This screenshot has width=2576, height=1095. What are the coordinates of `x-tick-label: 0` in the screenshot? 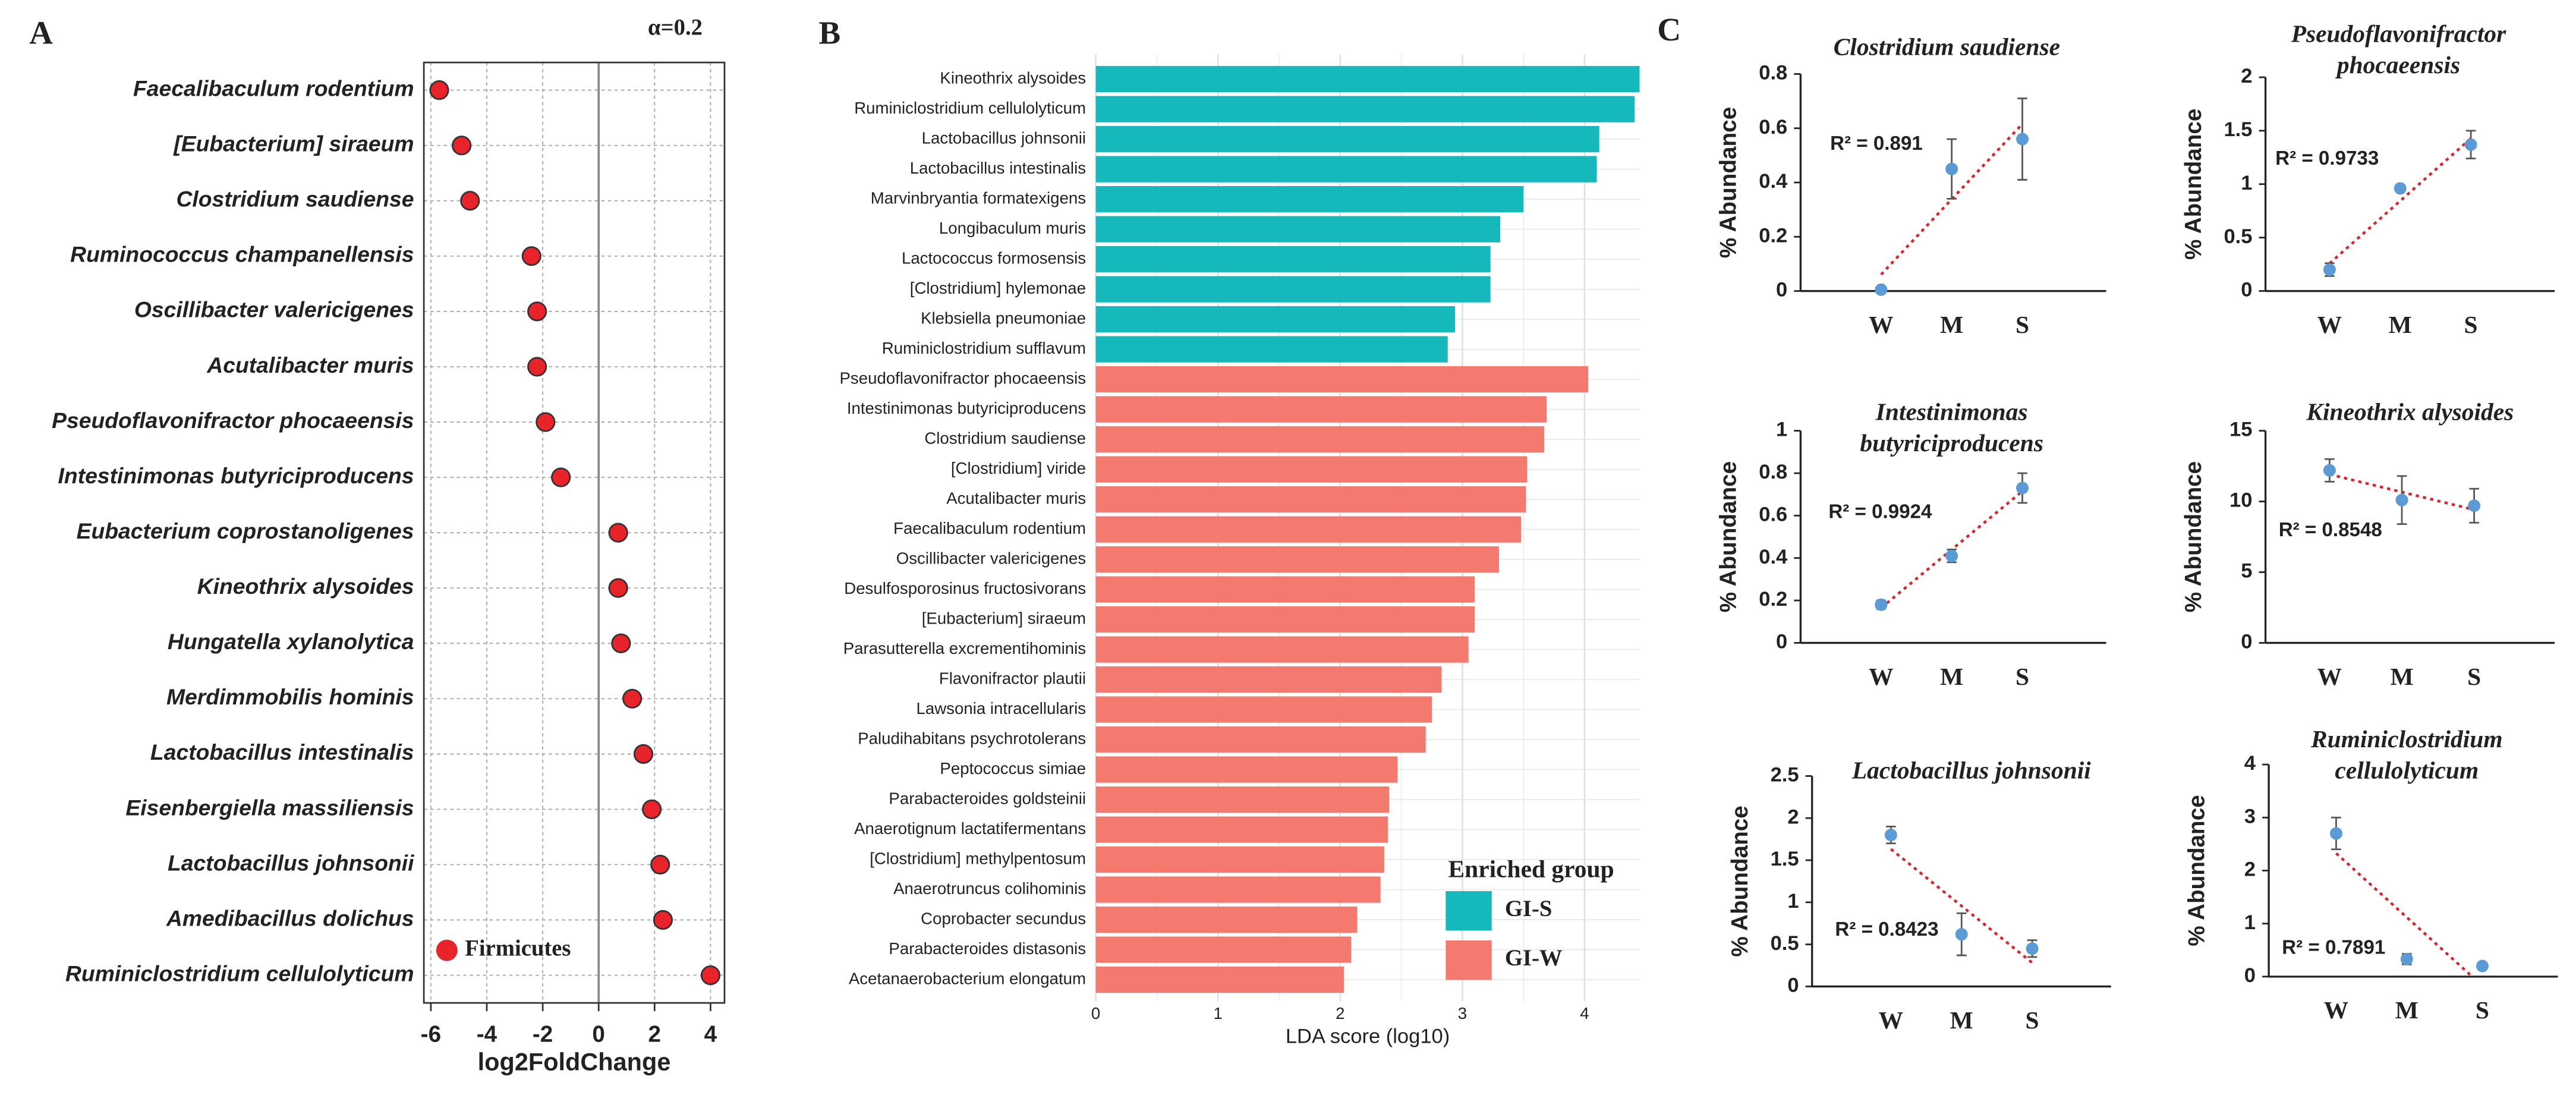 It's located at (598, 1034).